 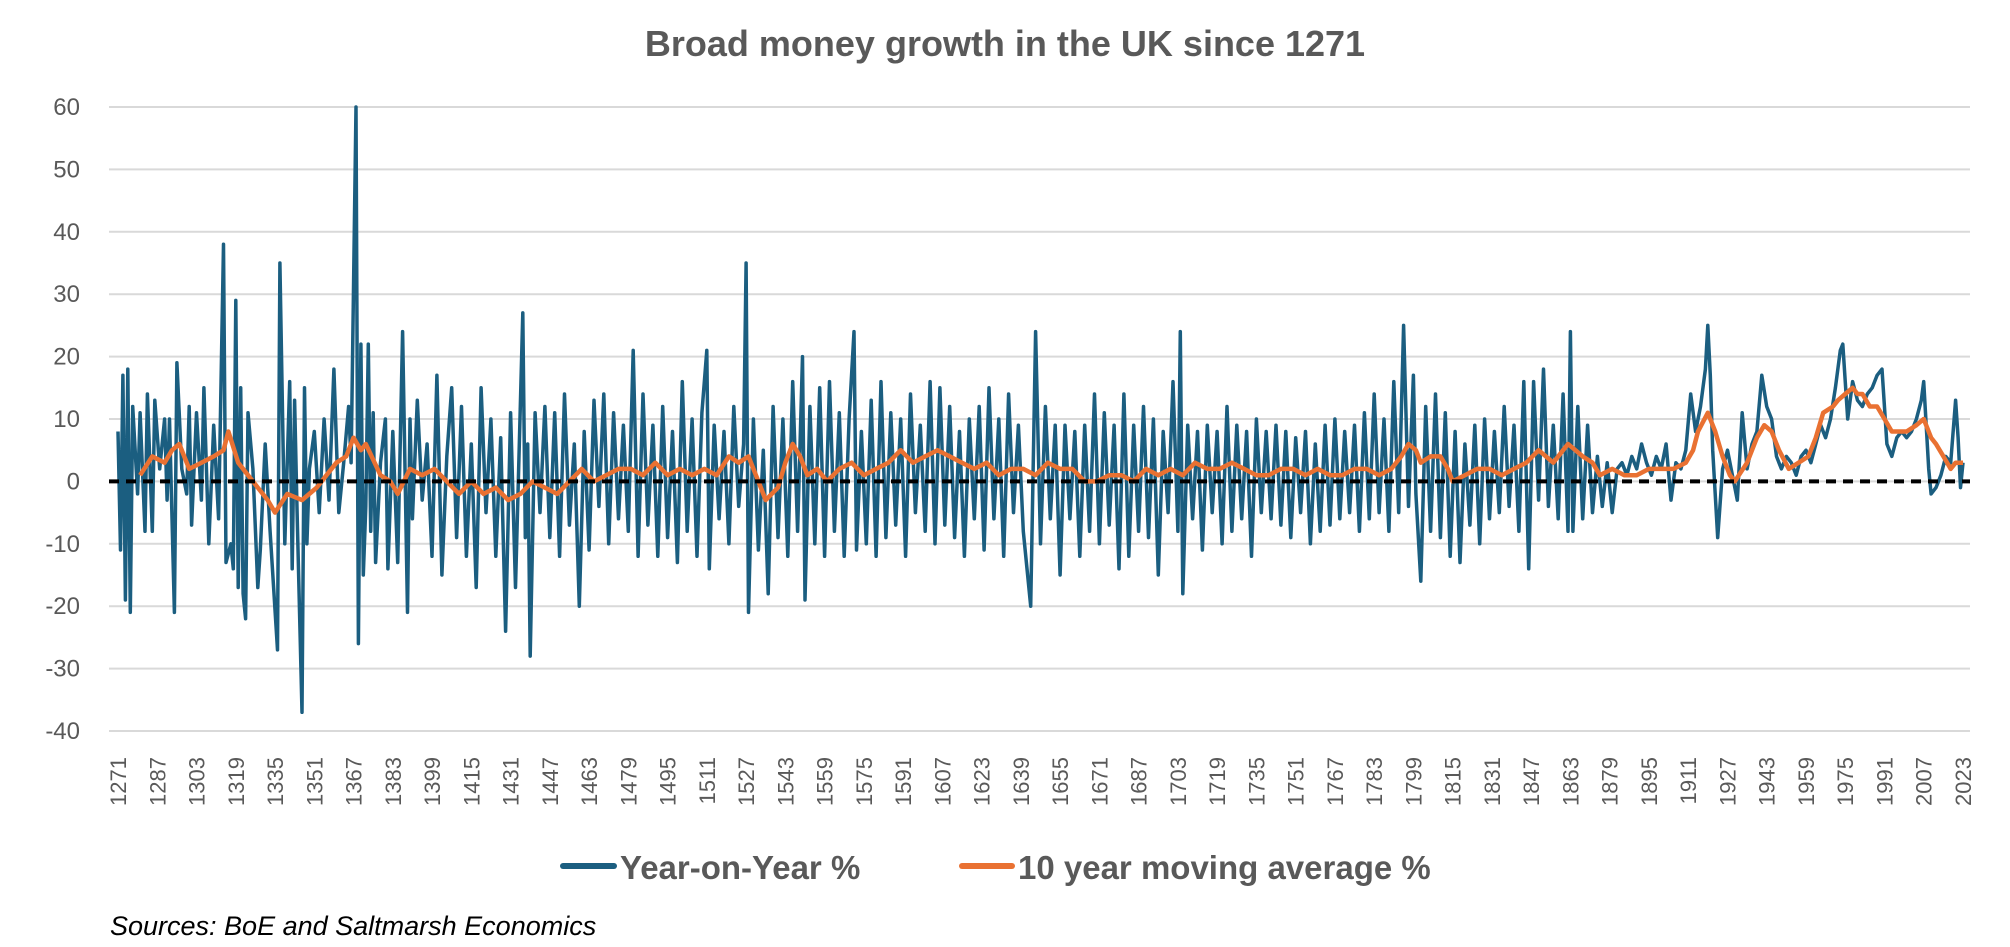 I want to click on x-tick-label: 1575, so click(x=864, y=781).